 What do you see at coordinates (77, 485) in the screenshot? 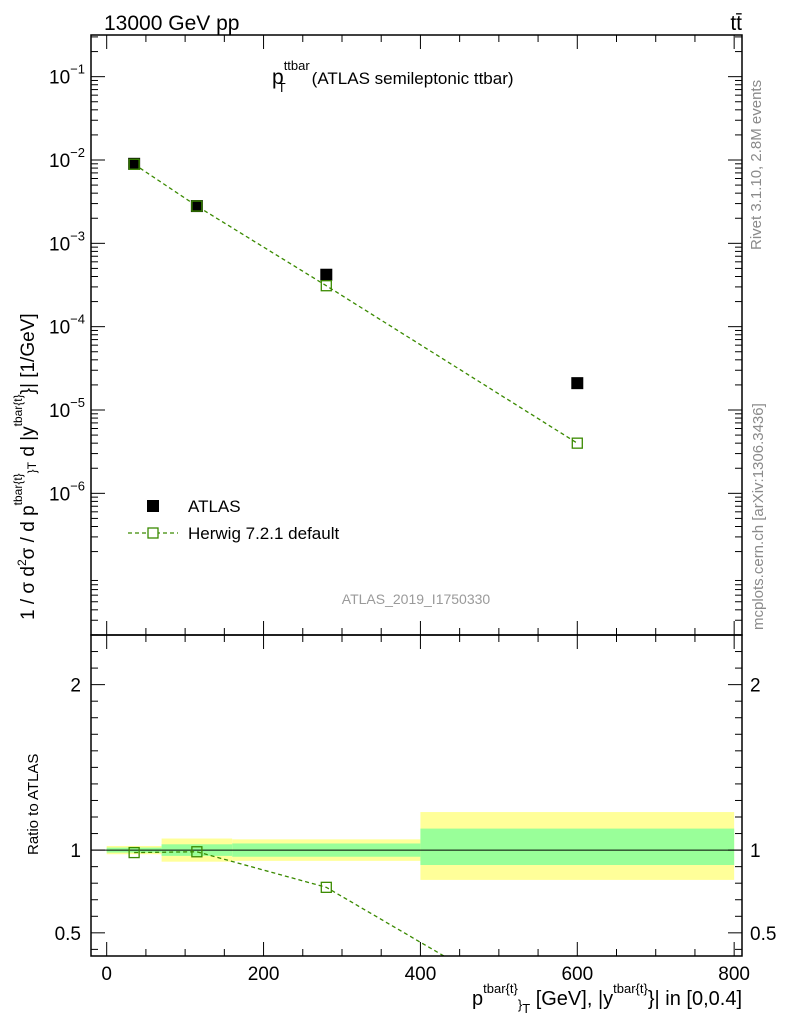
I see `main-y-tick-exp: −6` at bounding box center [77, 485].